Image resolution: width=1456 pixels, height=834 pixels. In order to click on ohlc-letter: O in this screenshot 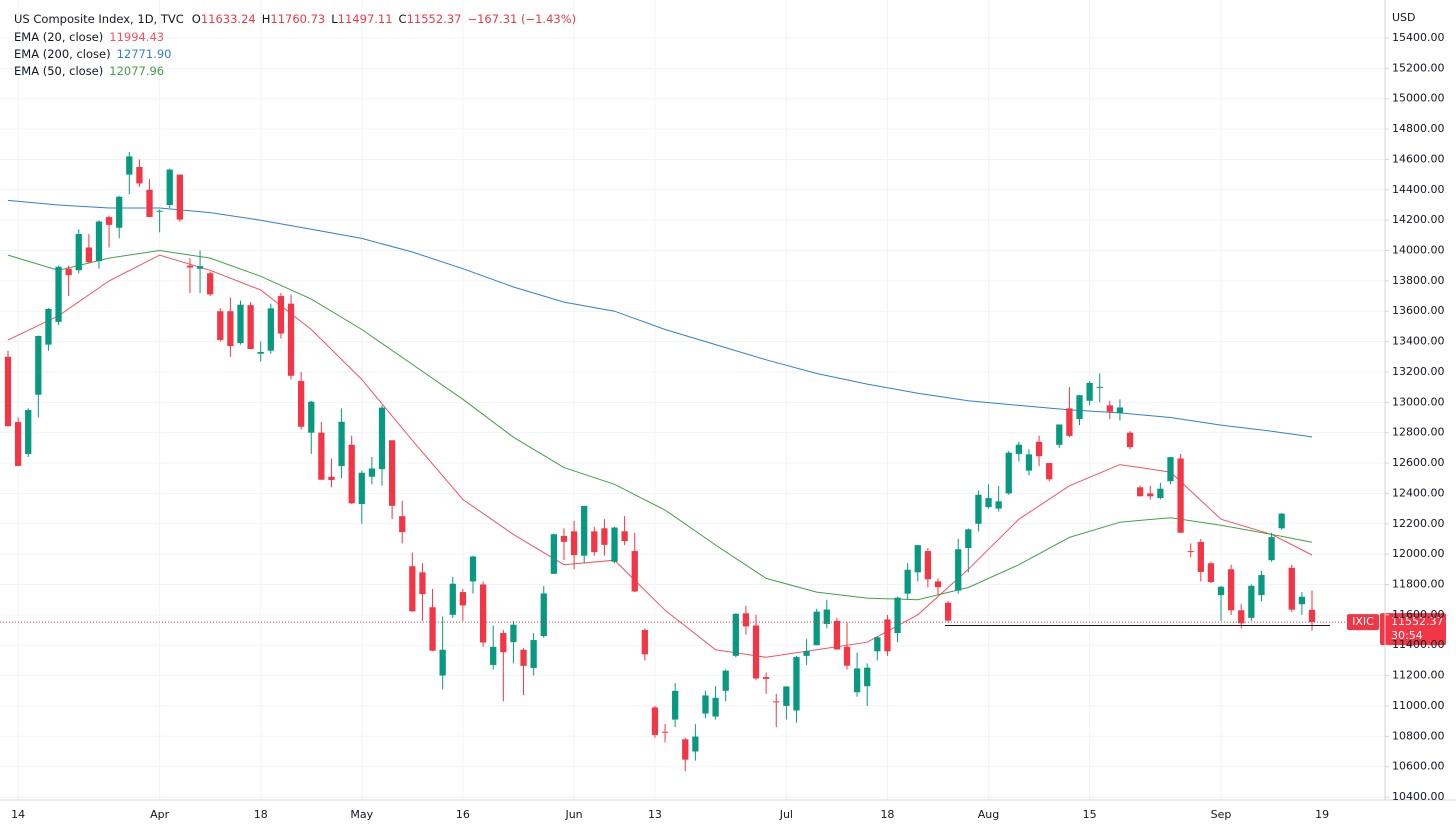, I will do `click(196, 19)`.